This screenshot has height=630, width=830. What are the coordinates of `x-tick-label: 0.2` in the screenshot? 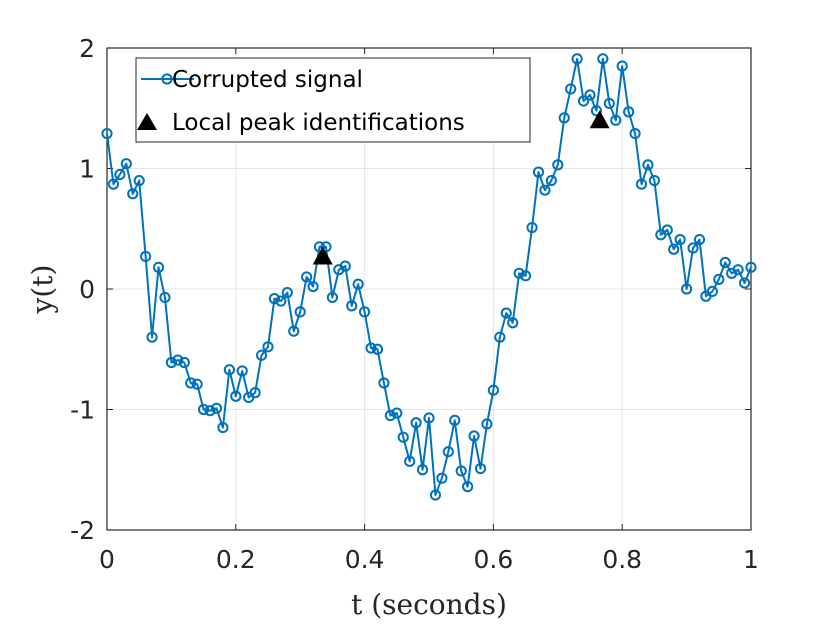 It's located at (236, 559).